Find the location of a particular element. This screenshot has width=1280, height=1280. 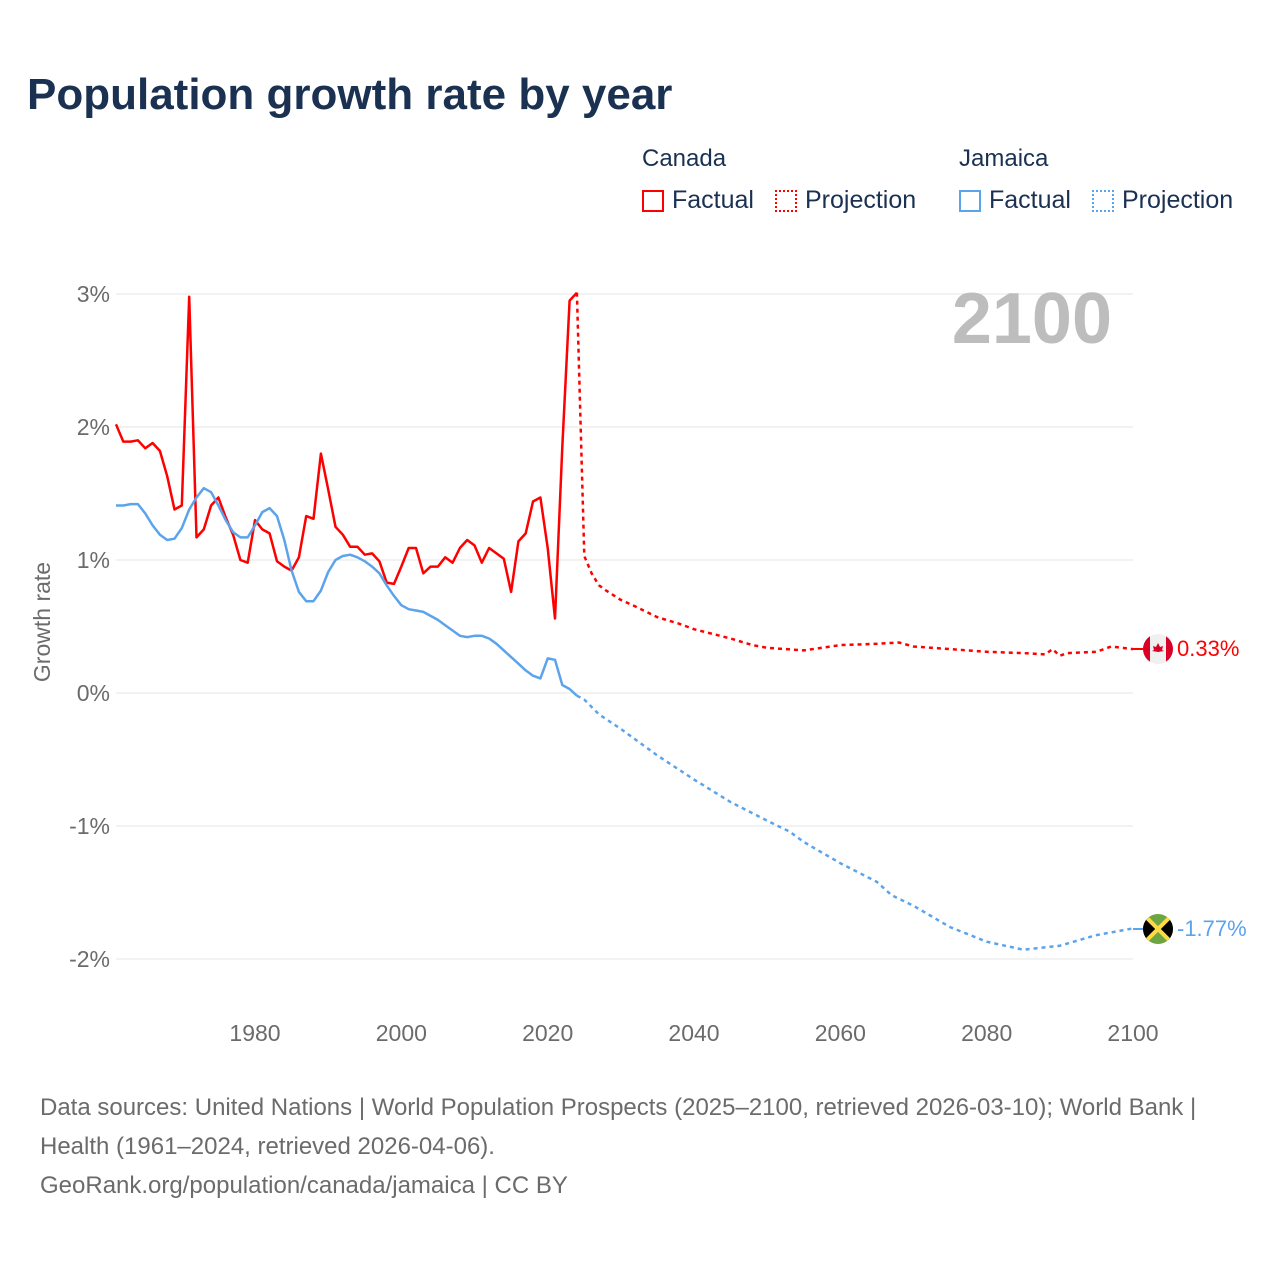

series-line-canada-factual is located at coordinates (346, 455).